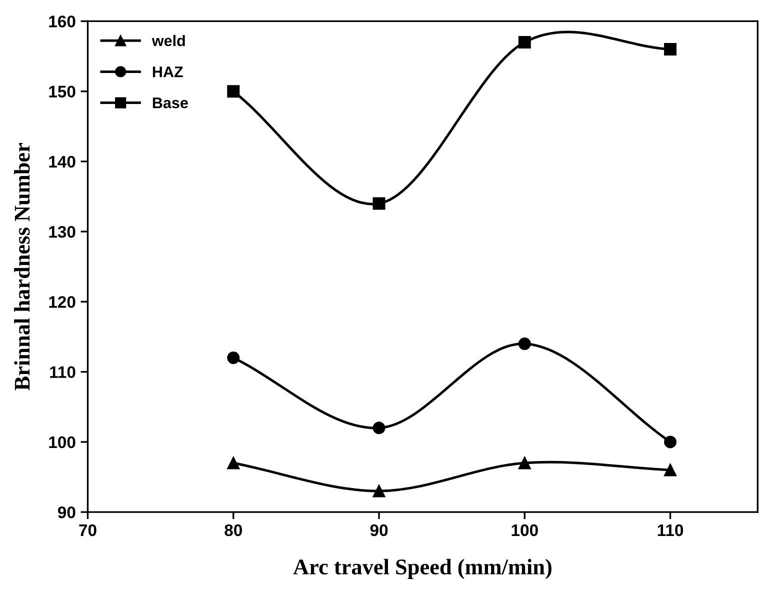 Image resolution: width=763 pixels, height=606 pixels. I want to click on legend-label: weld, so click(168, 40).